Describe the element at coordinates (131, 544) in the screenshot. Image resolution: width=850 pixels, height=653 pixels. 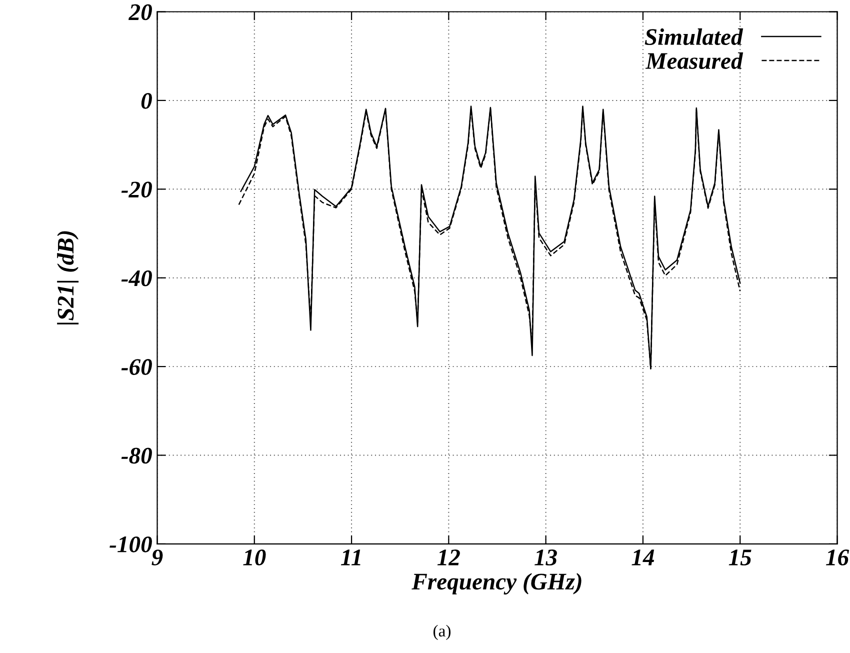
I see `y-tick-label: -100` at that location.